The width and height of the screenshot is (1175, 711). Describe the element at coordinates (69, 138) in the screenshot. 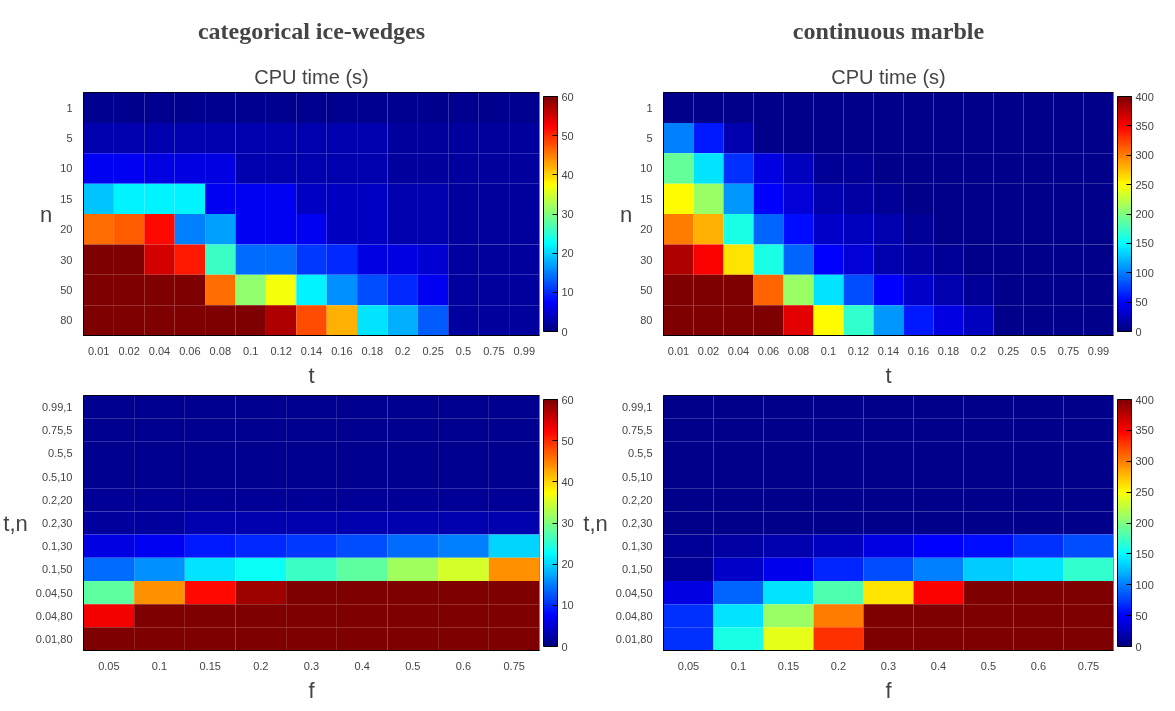

I see `y-tick-label: 5` at that location.